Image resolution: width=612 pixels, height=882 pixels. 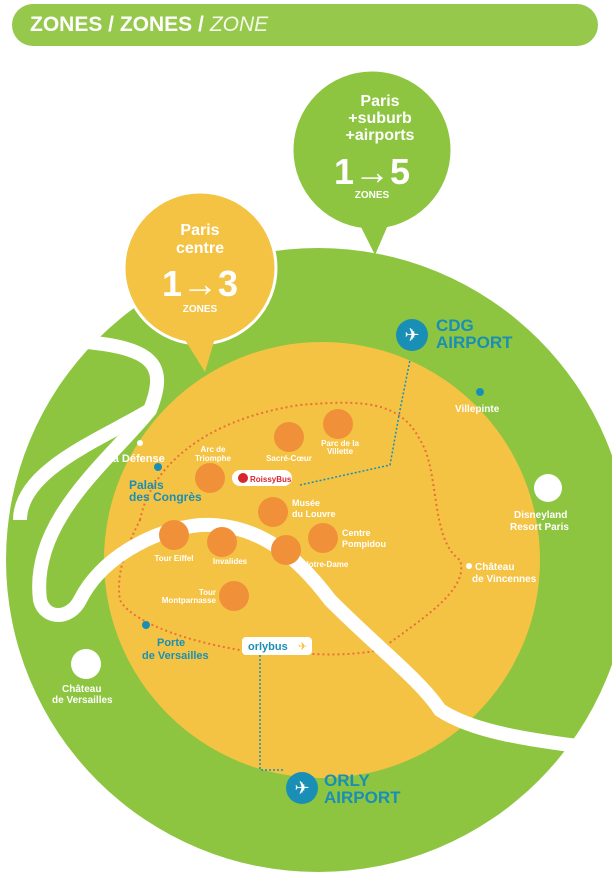 What do you see at coordinates (200, 248) in the screenshot?
I see `bubble-centre-line2: centre` at bounding box center [200, 248].